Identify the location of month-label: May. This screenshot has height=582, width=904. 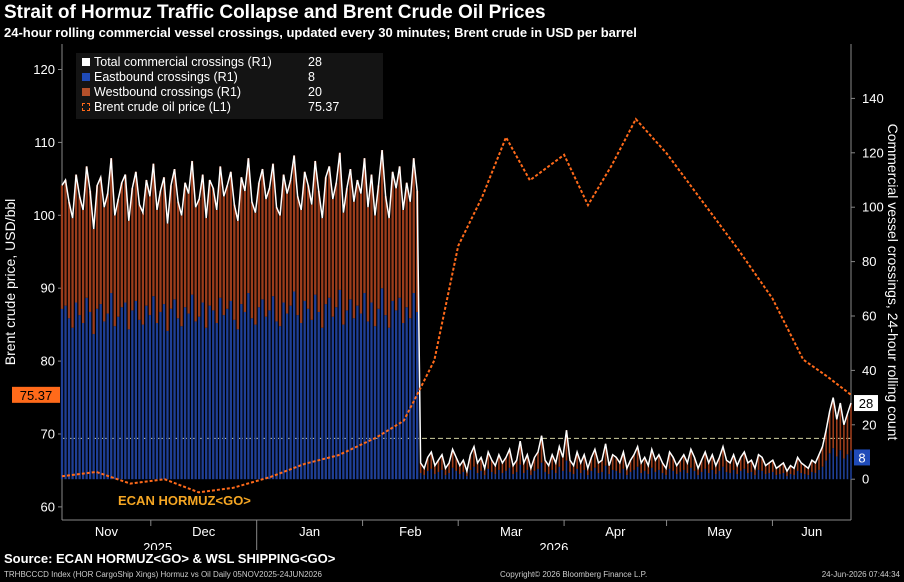
(719, 531).